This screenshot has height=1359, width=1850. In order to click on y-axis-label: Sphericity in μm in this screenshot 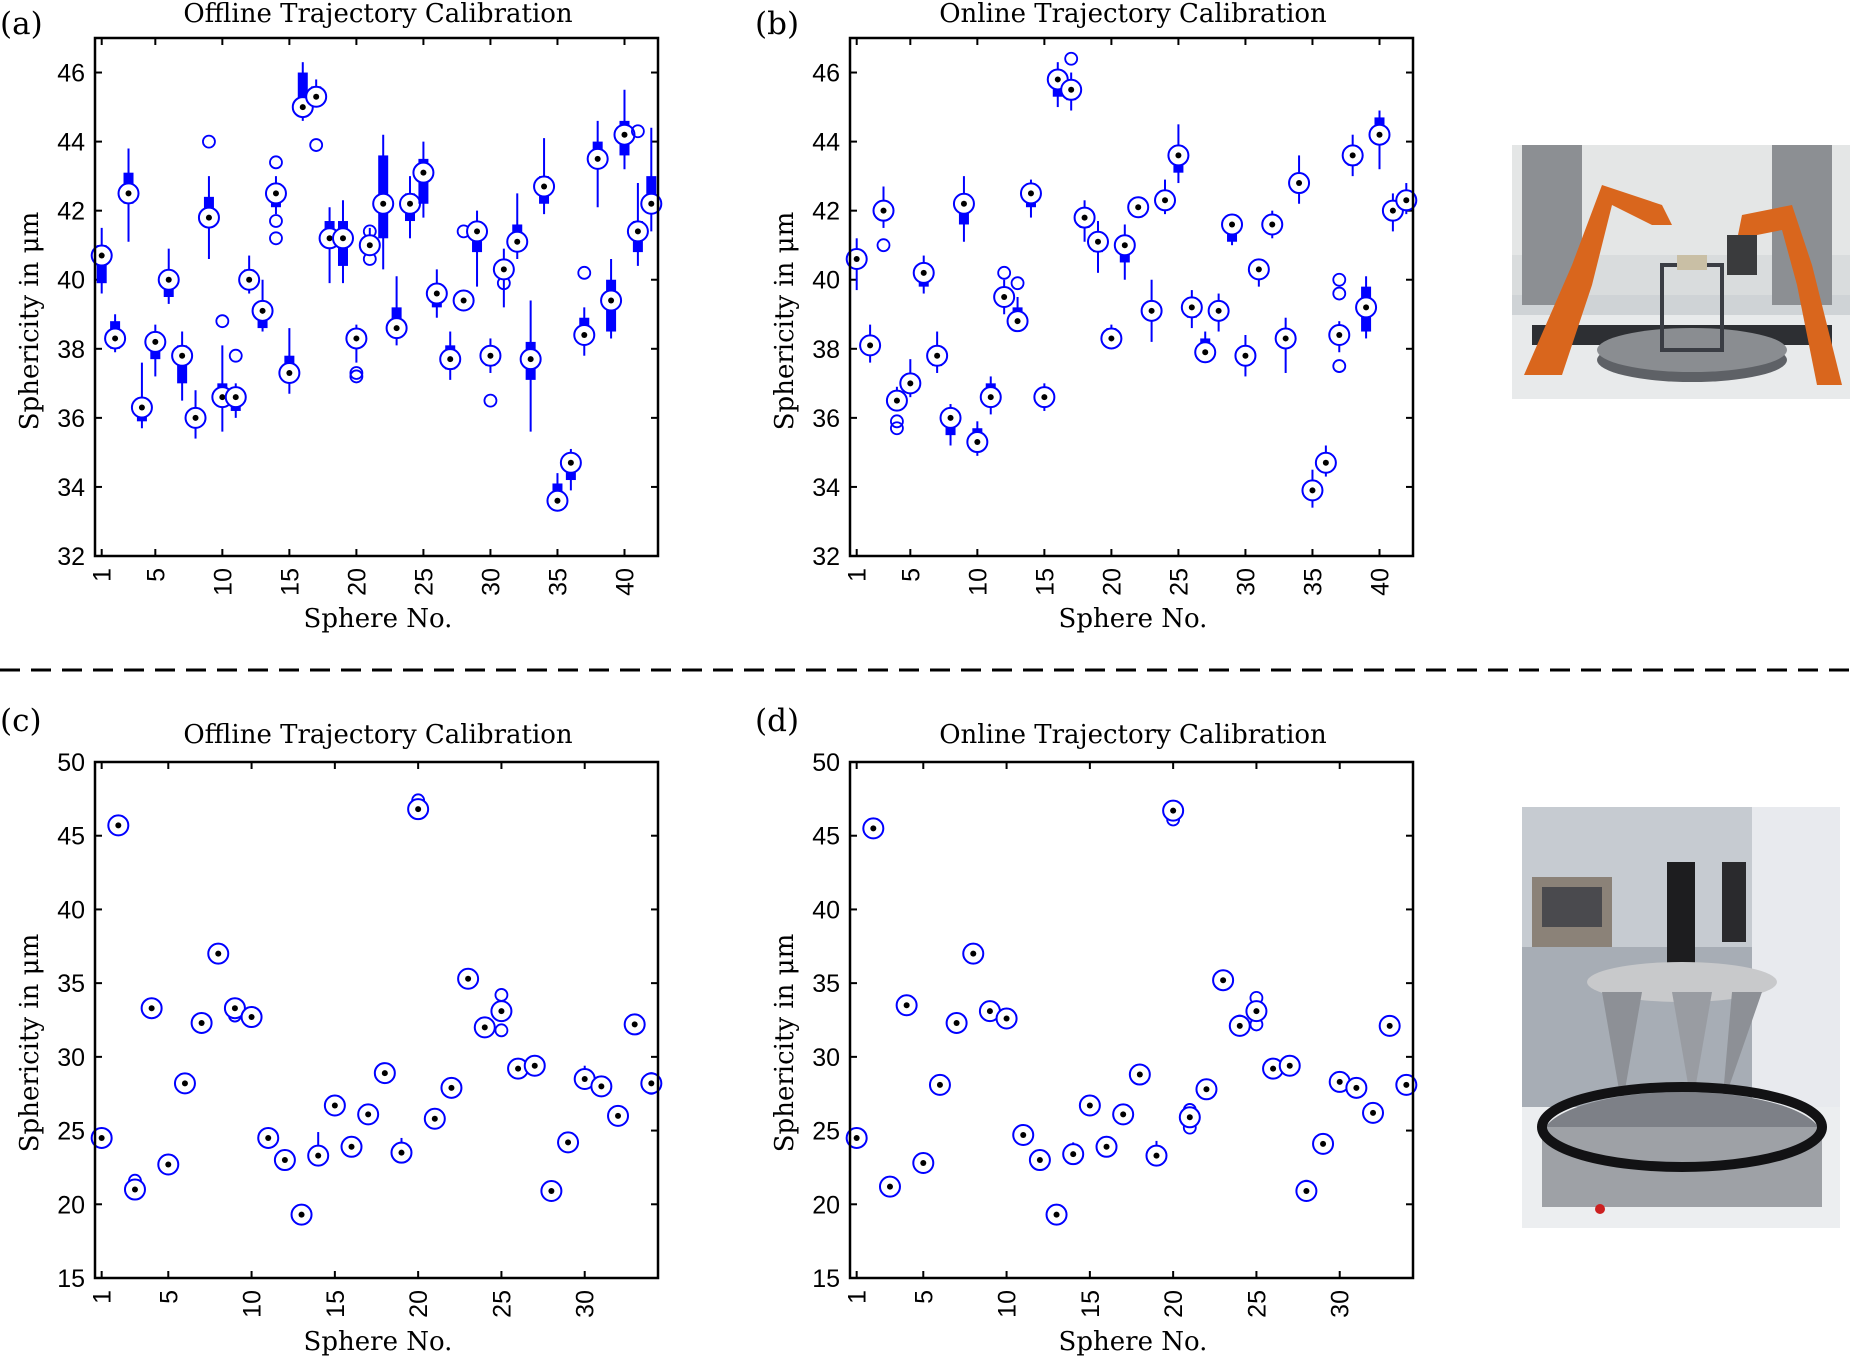, I will do `click(785, 321)`.